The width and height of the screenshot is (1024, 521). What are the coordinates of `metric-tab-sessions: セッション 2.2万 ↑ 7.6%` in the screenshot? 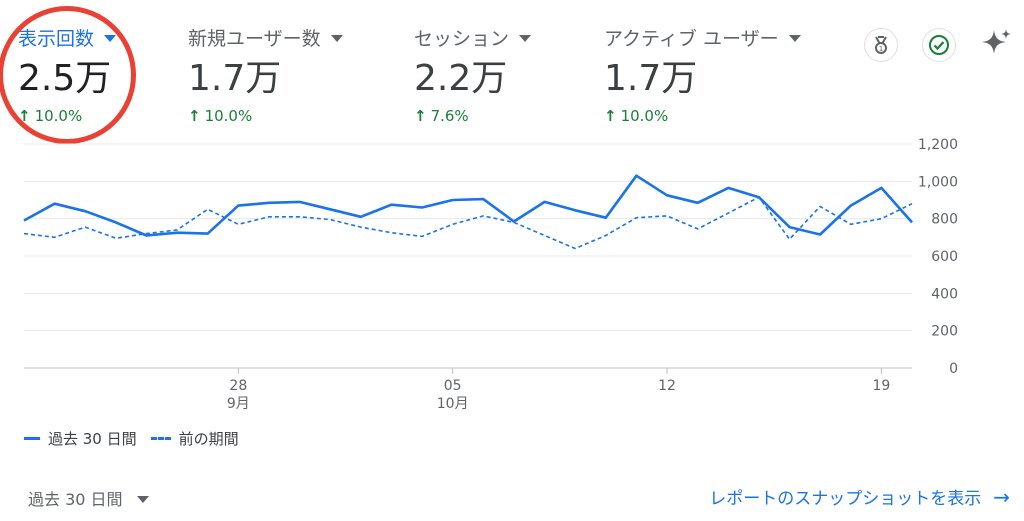 It's located at (473, 74).